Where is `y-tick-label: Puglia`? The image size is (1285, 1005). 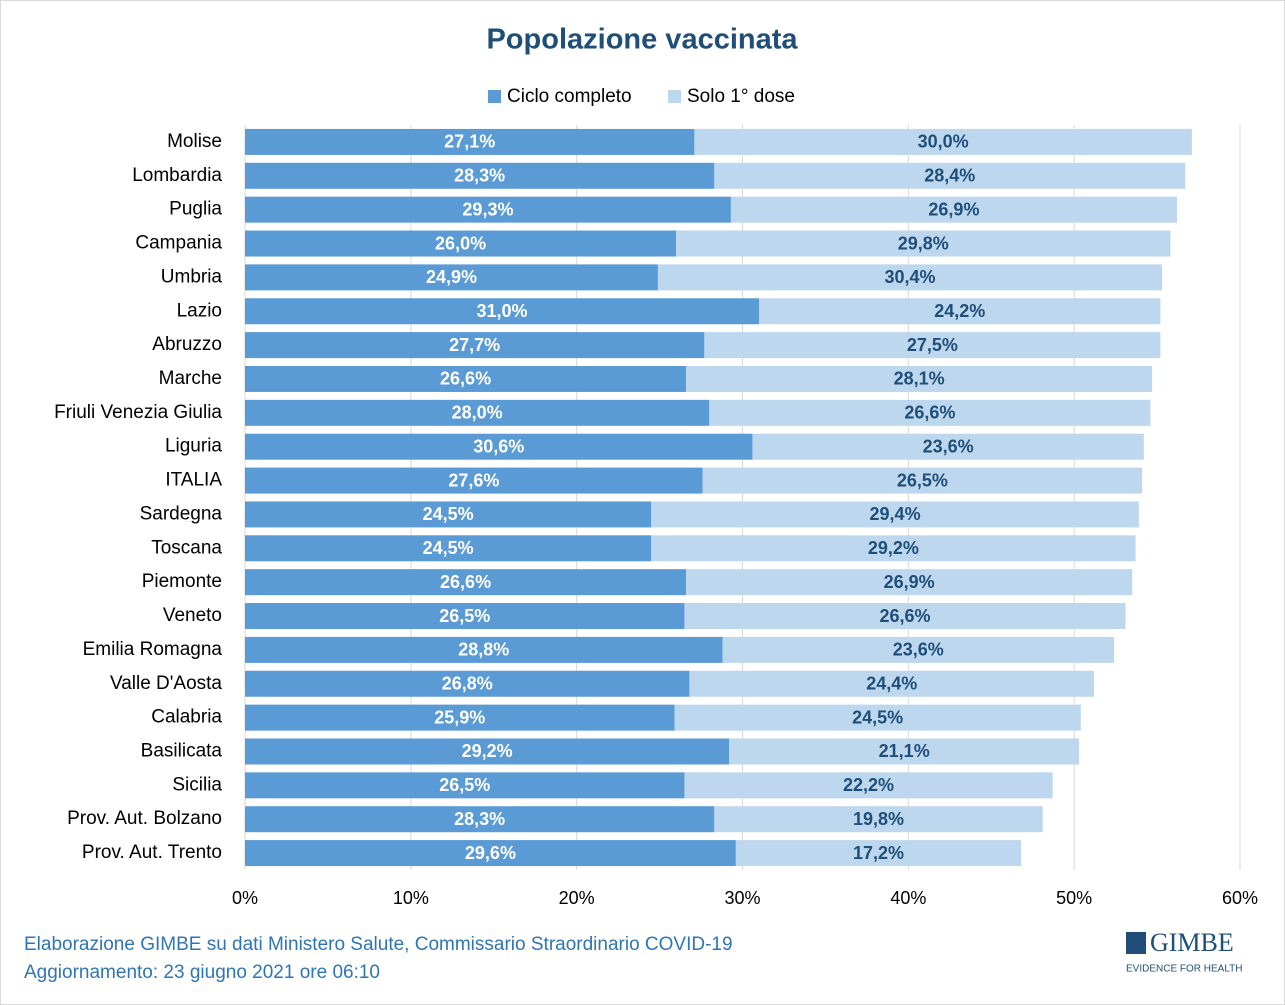
y-tick-label: Puglia is located at coordinates (195, 209).